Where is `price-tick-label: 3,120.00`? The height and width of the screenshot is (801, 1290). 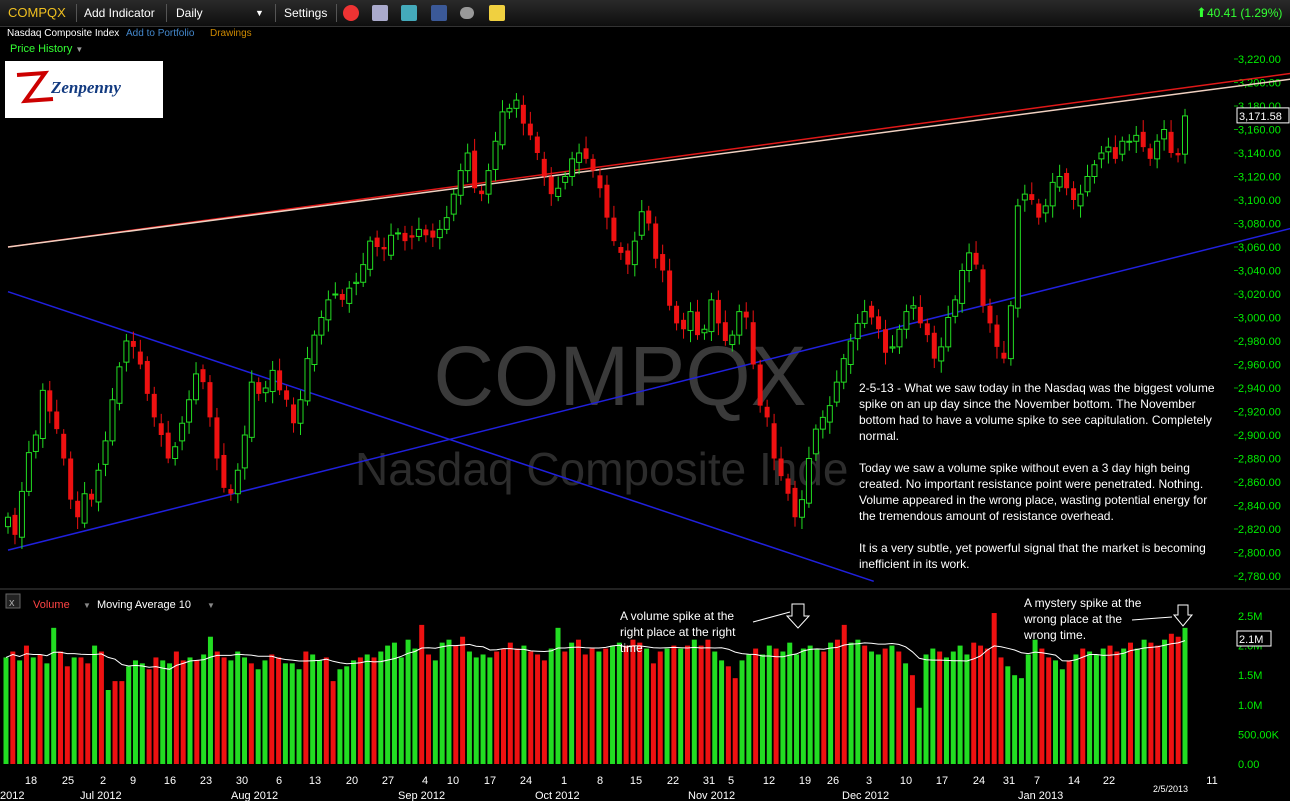 price-tick-label: 3,120.00 is located at coordinates (1259, 178).